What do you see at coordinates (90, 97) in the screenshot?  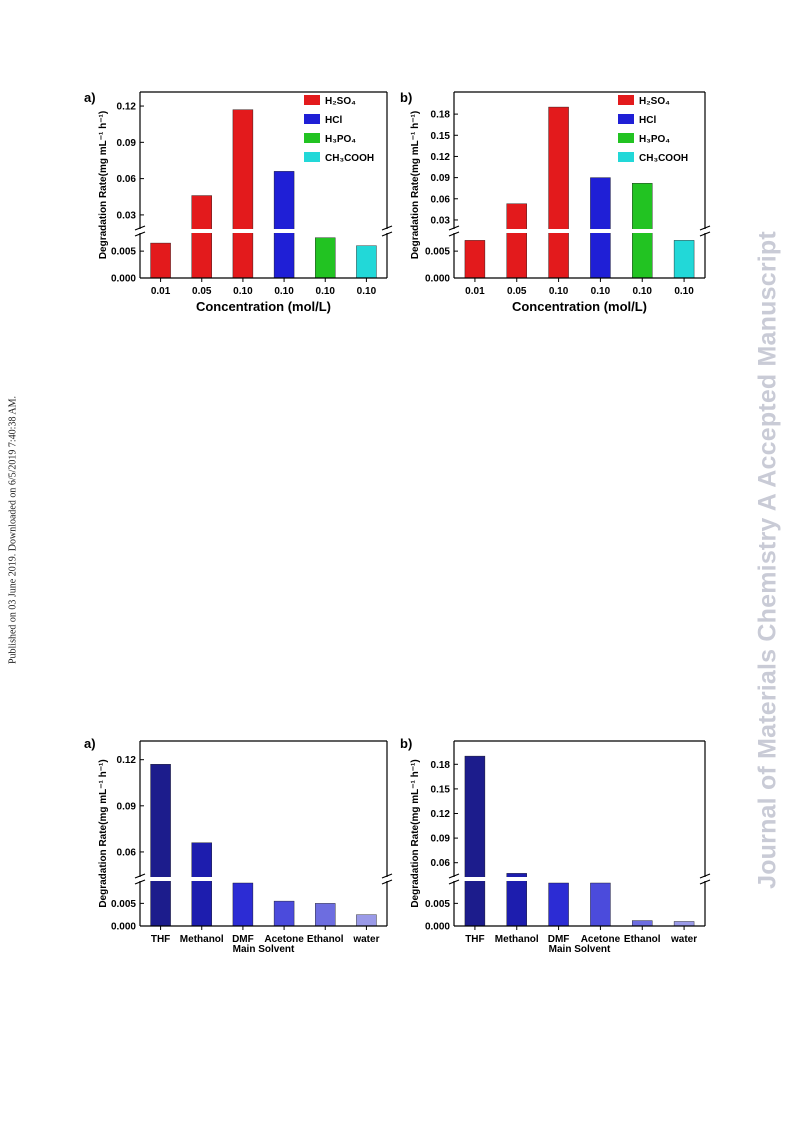 I see `panel-label: a)` at bounding box center [90, 97].